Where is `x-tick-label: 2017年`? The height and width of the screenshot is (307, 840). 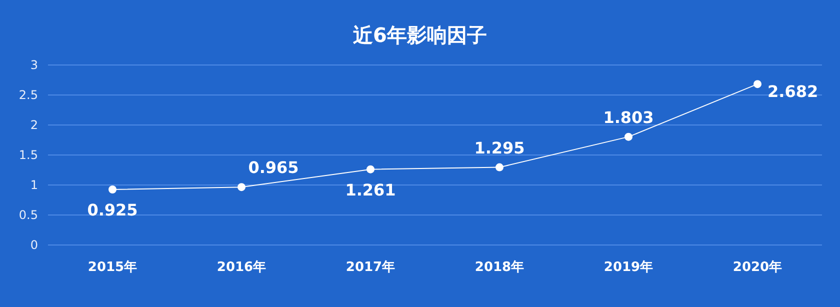
x-tick-label: 2017年 is located at coordinates (371, 267).